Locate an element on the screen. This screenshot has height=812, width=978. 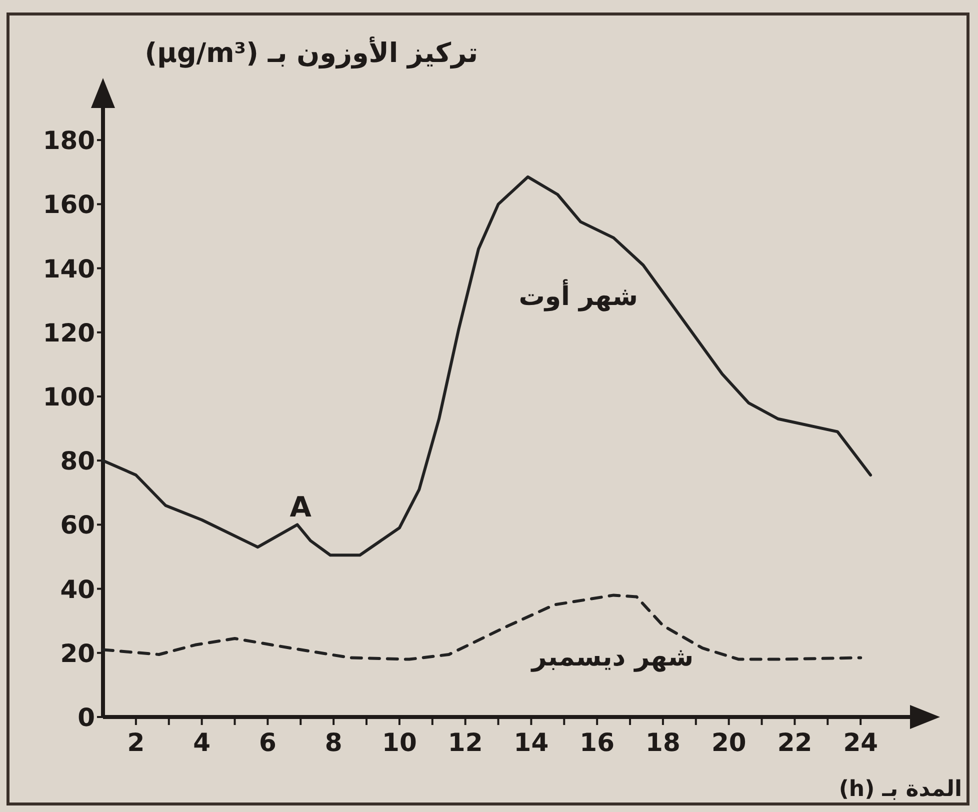
y-axis-title: تركيز الأوزون بـ (μg/m³) is located at coordinates (311, 52).